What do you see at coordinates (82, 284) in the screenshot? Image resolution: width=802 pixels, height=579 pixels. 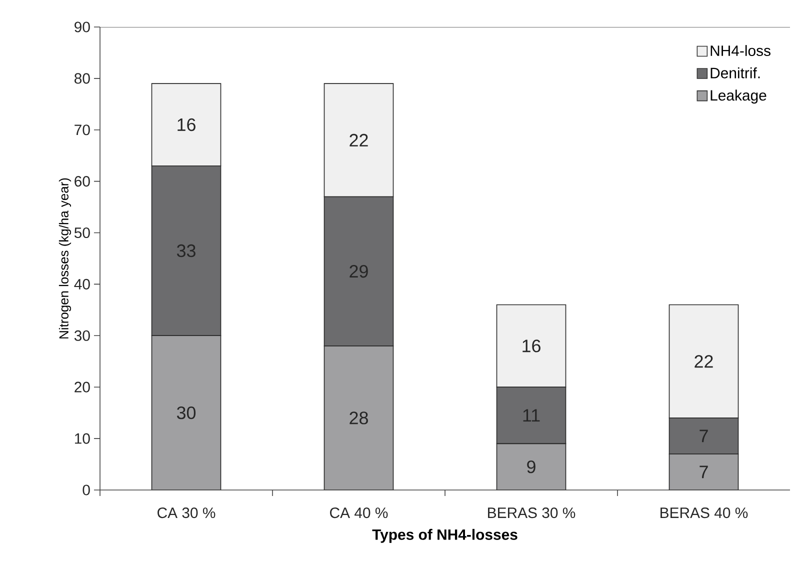 I see `y-tick-label: 40` at bounding box center [82, 284].